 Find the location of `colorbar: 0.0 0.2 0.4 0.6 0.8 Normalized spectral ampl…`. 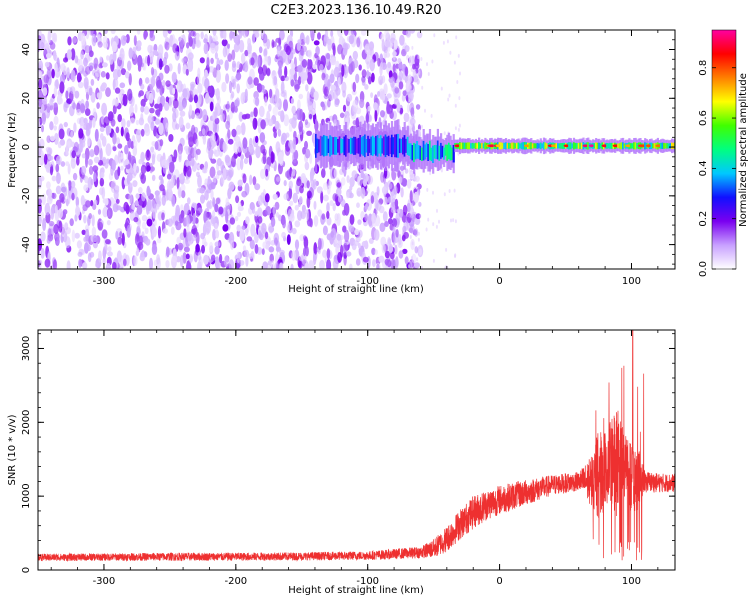

colorbar: 0.0 0.2 0.4 0.6 0.8 Normalized spectral ampl… is located at coordinates (723, 153).